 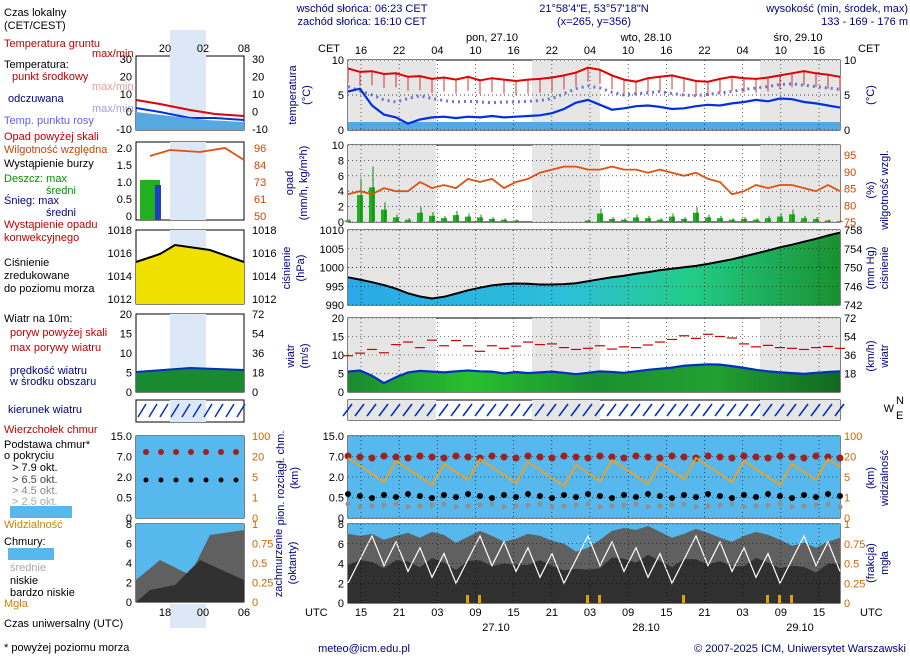 What do you see at coordinates (850, 458) in the screenshot?
I see `visibility-tick-right: 20` at bounding box center [850, 458].